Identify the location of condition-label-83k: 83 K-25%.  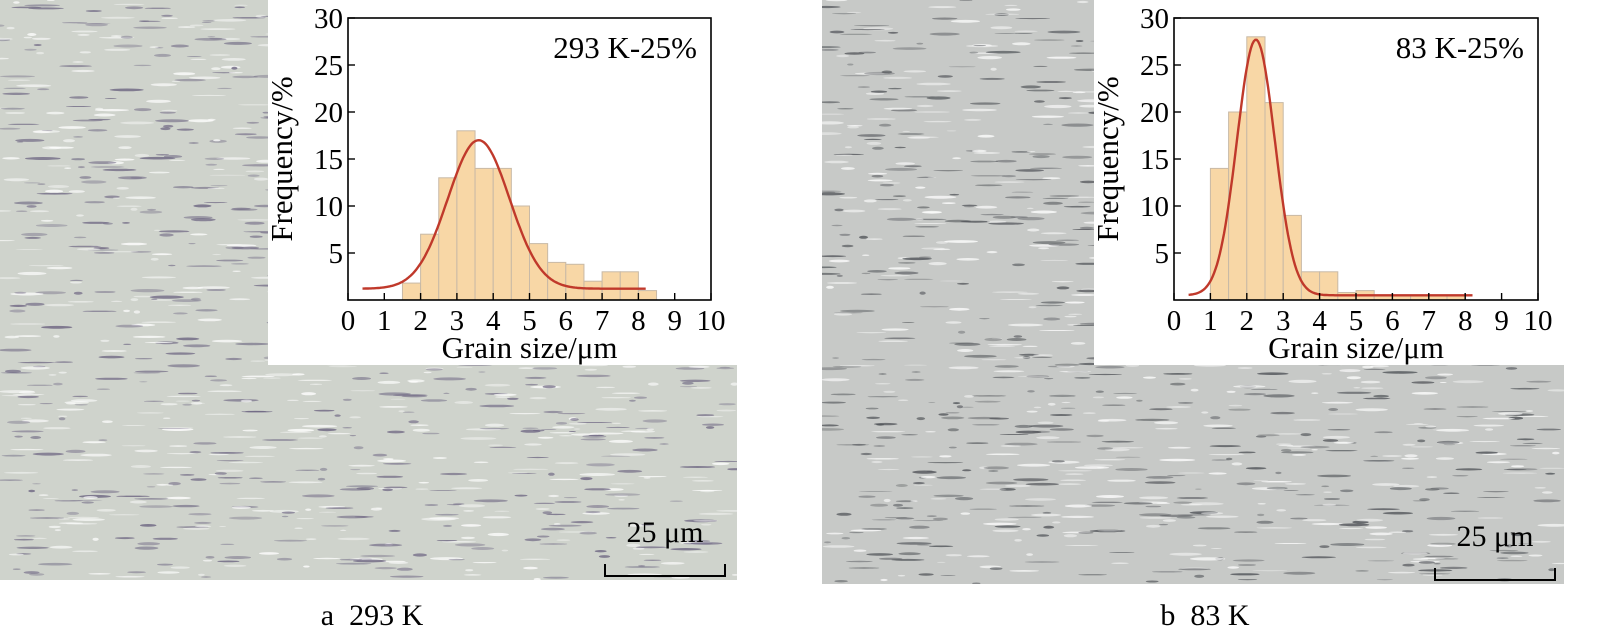
(1460, 47).